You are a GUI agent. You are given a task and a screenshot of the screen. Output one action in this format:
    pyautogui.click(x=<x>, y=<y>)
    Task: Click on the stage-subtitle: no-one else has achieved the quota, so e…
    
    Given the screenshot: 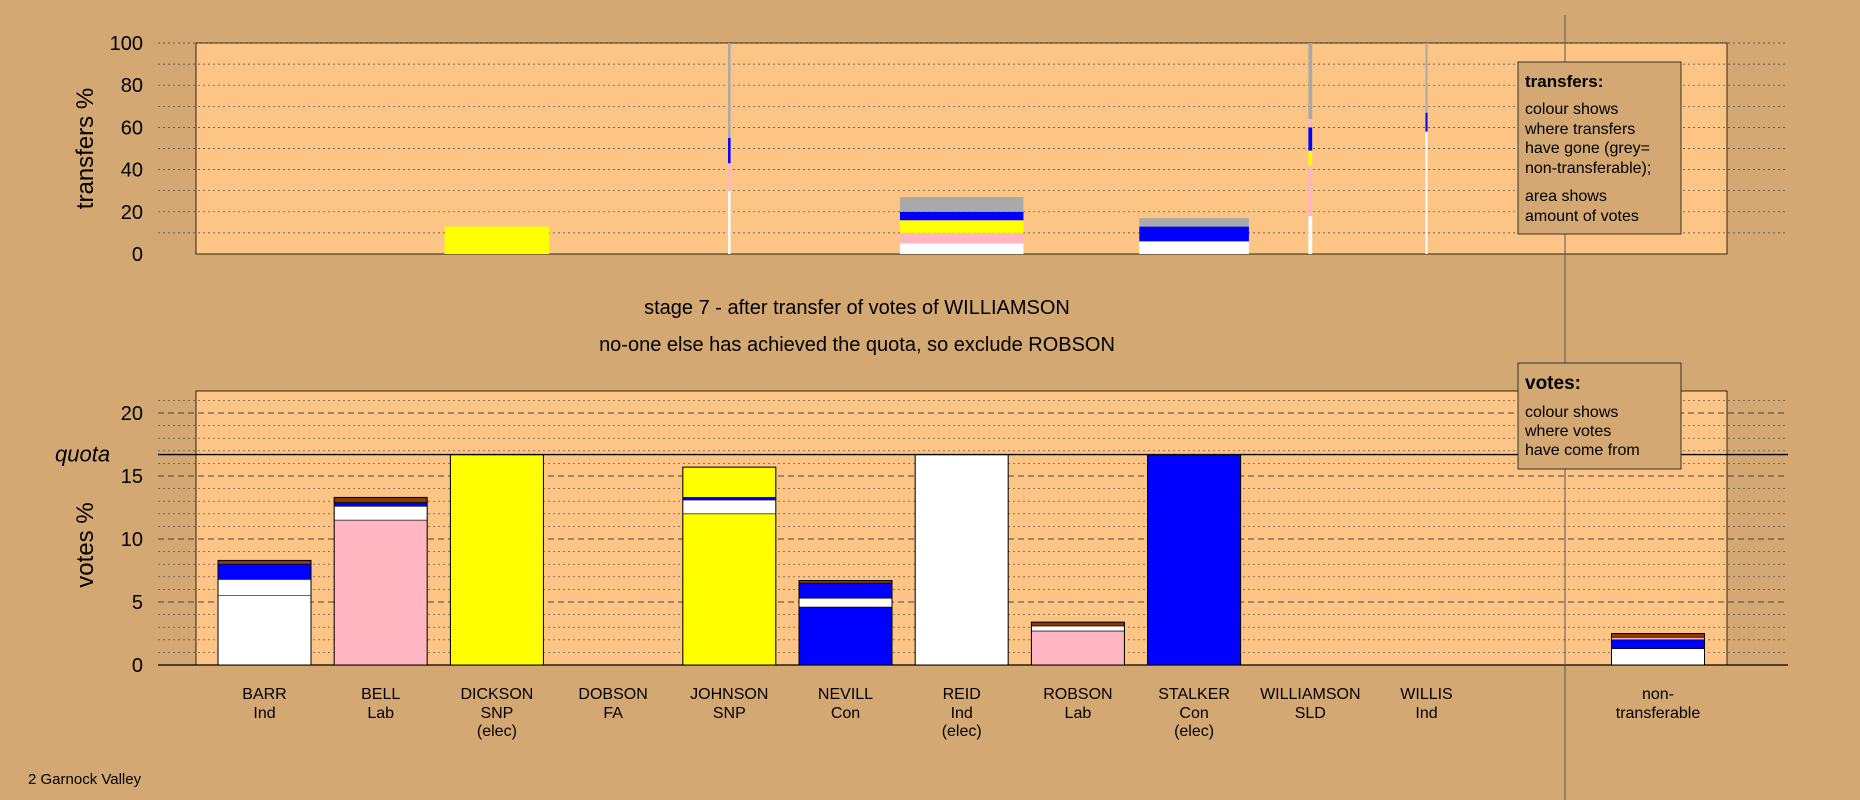 What is the action you would take?
    pyautogui.click(x=857, y=345)
    